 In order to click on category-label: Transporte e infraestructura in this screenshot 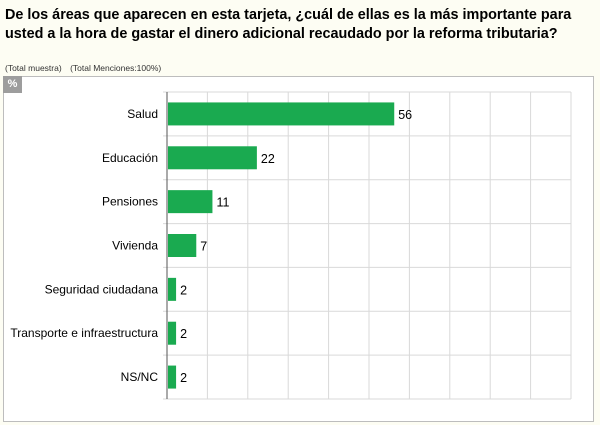, I will do `click(84, 333)`.